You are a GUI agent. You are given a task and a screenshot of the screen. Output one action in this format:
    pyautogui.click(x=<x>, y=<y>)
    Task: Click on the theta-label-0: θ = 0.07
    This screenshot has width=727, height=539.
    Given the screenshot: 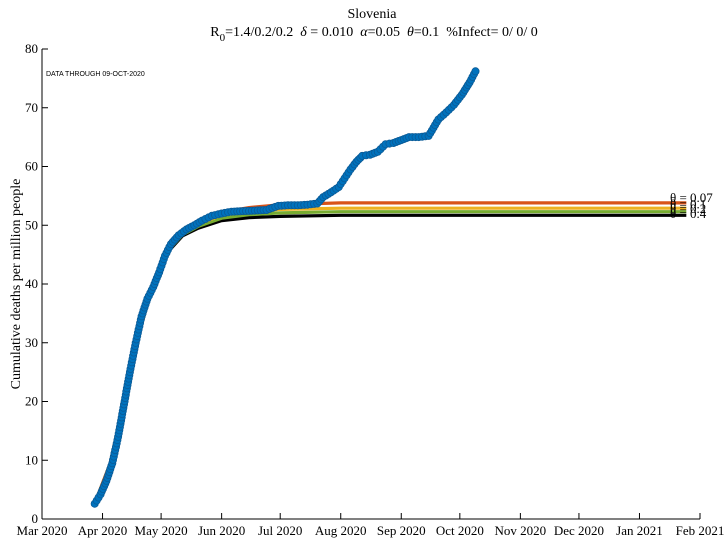 What is the action you would take?
    pyautogui.click(x=691, y=197)
    